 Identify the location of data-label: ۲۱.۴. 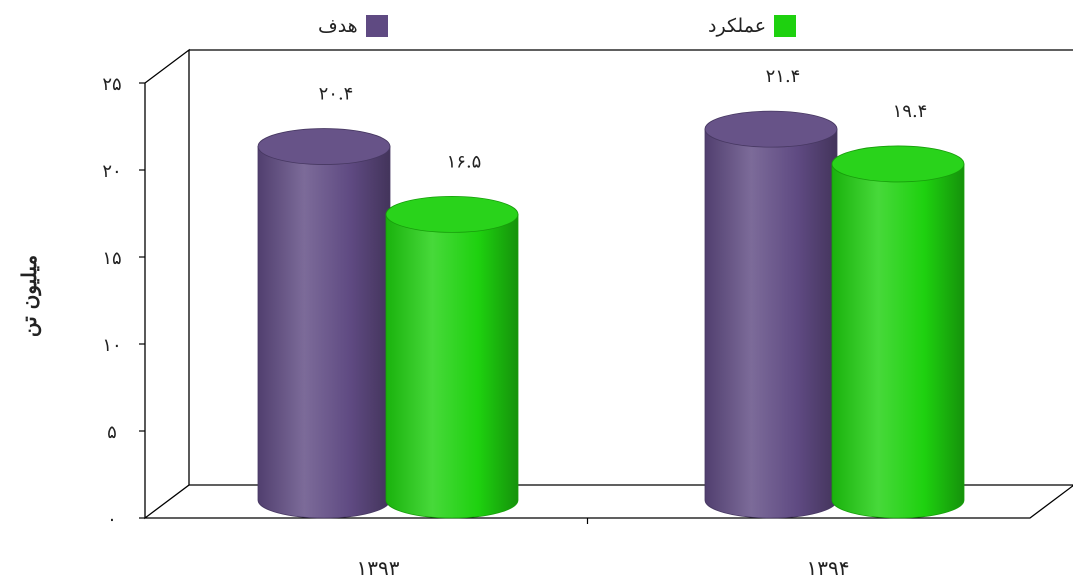
(783, 76).